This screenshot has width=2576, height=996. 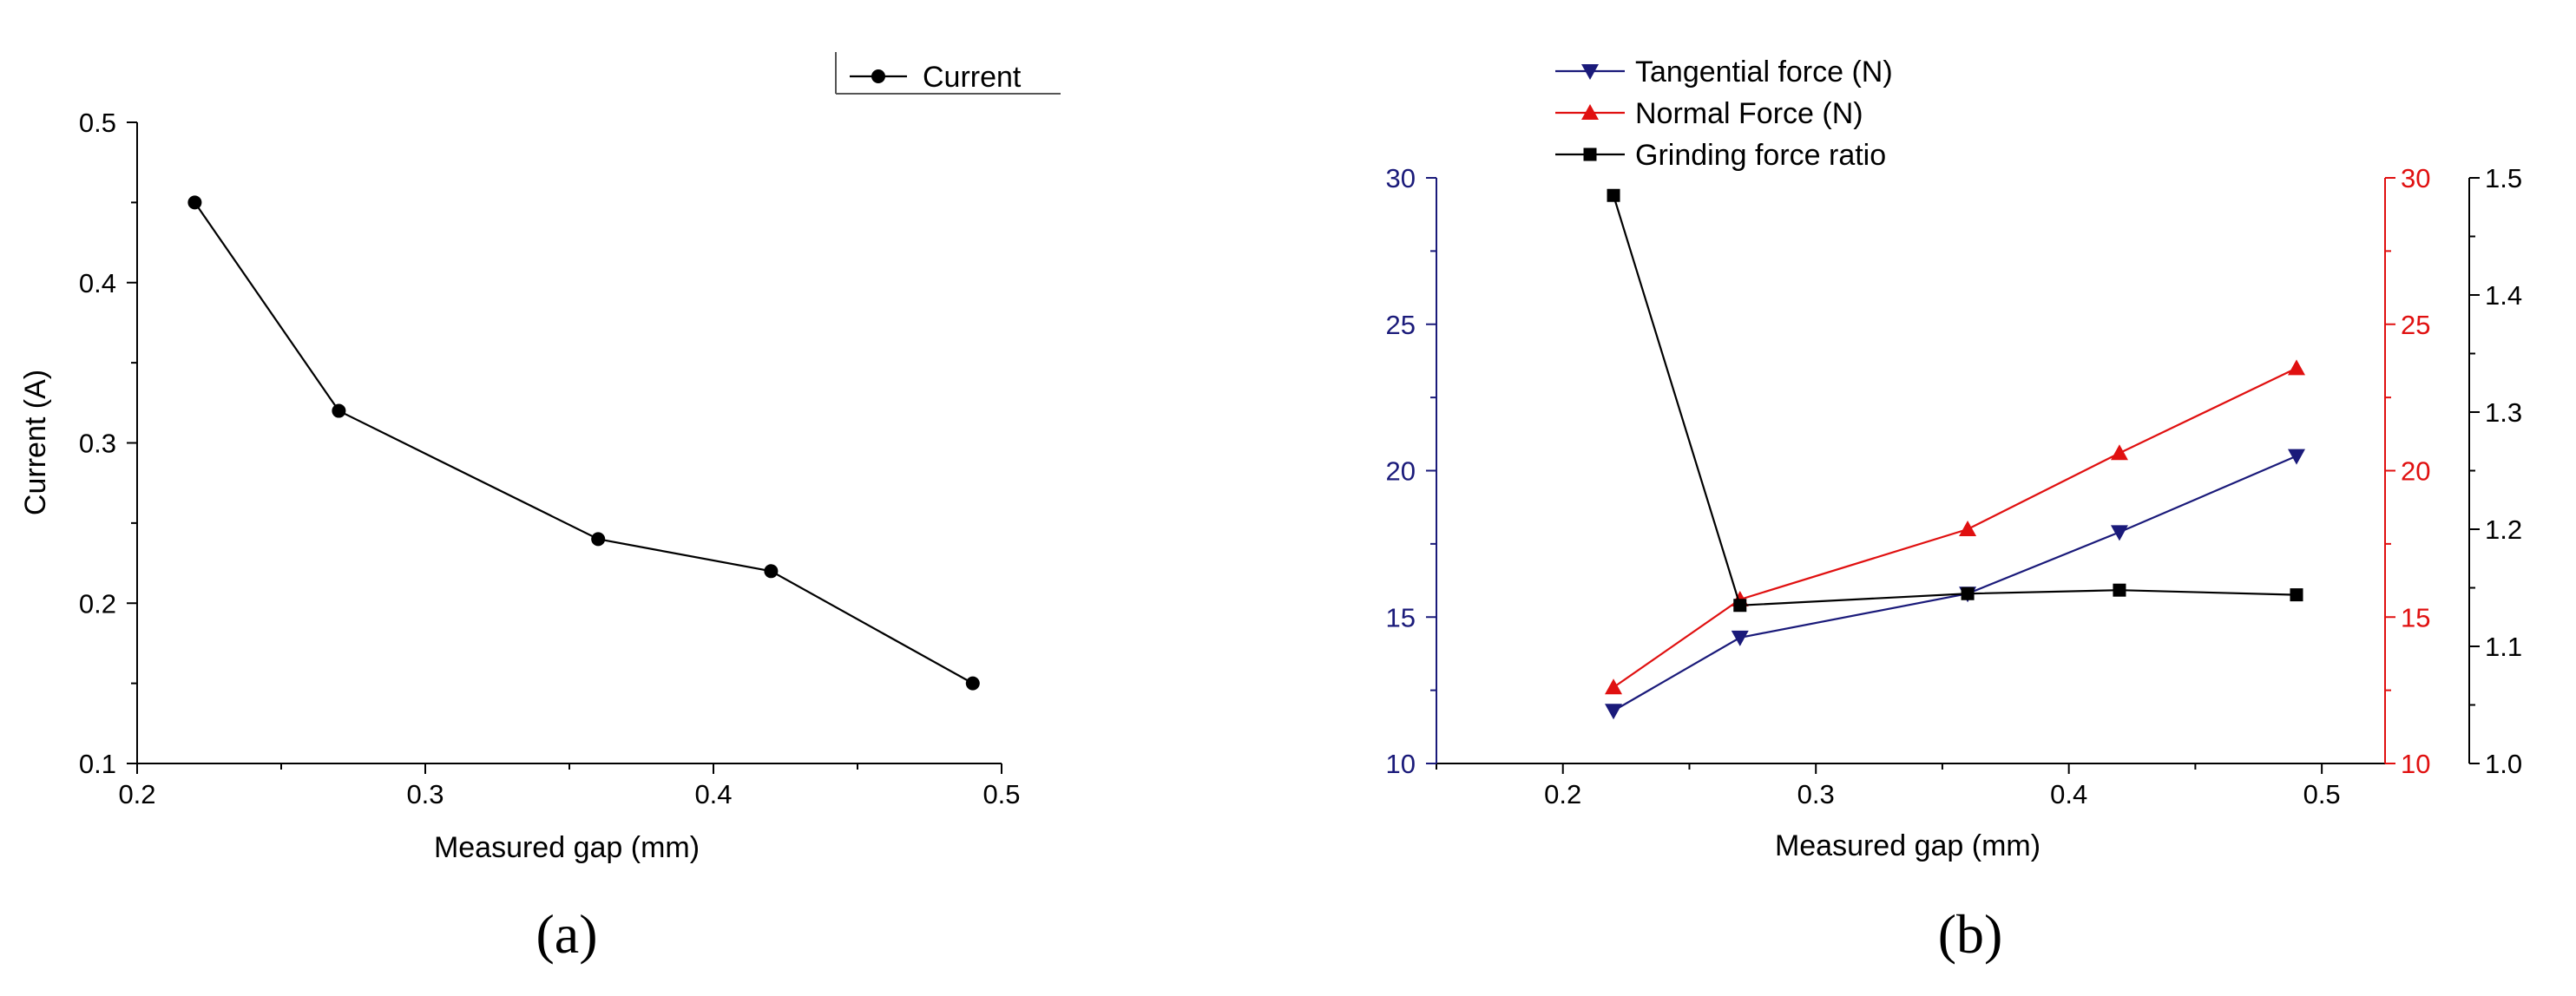 What do you see at coordinates (1760, 155) in the screenshot?
I see `panel-b-legend-label: Grinding force ratio` at bounding box center [1760, 155].